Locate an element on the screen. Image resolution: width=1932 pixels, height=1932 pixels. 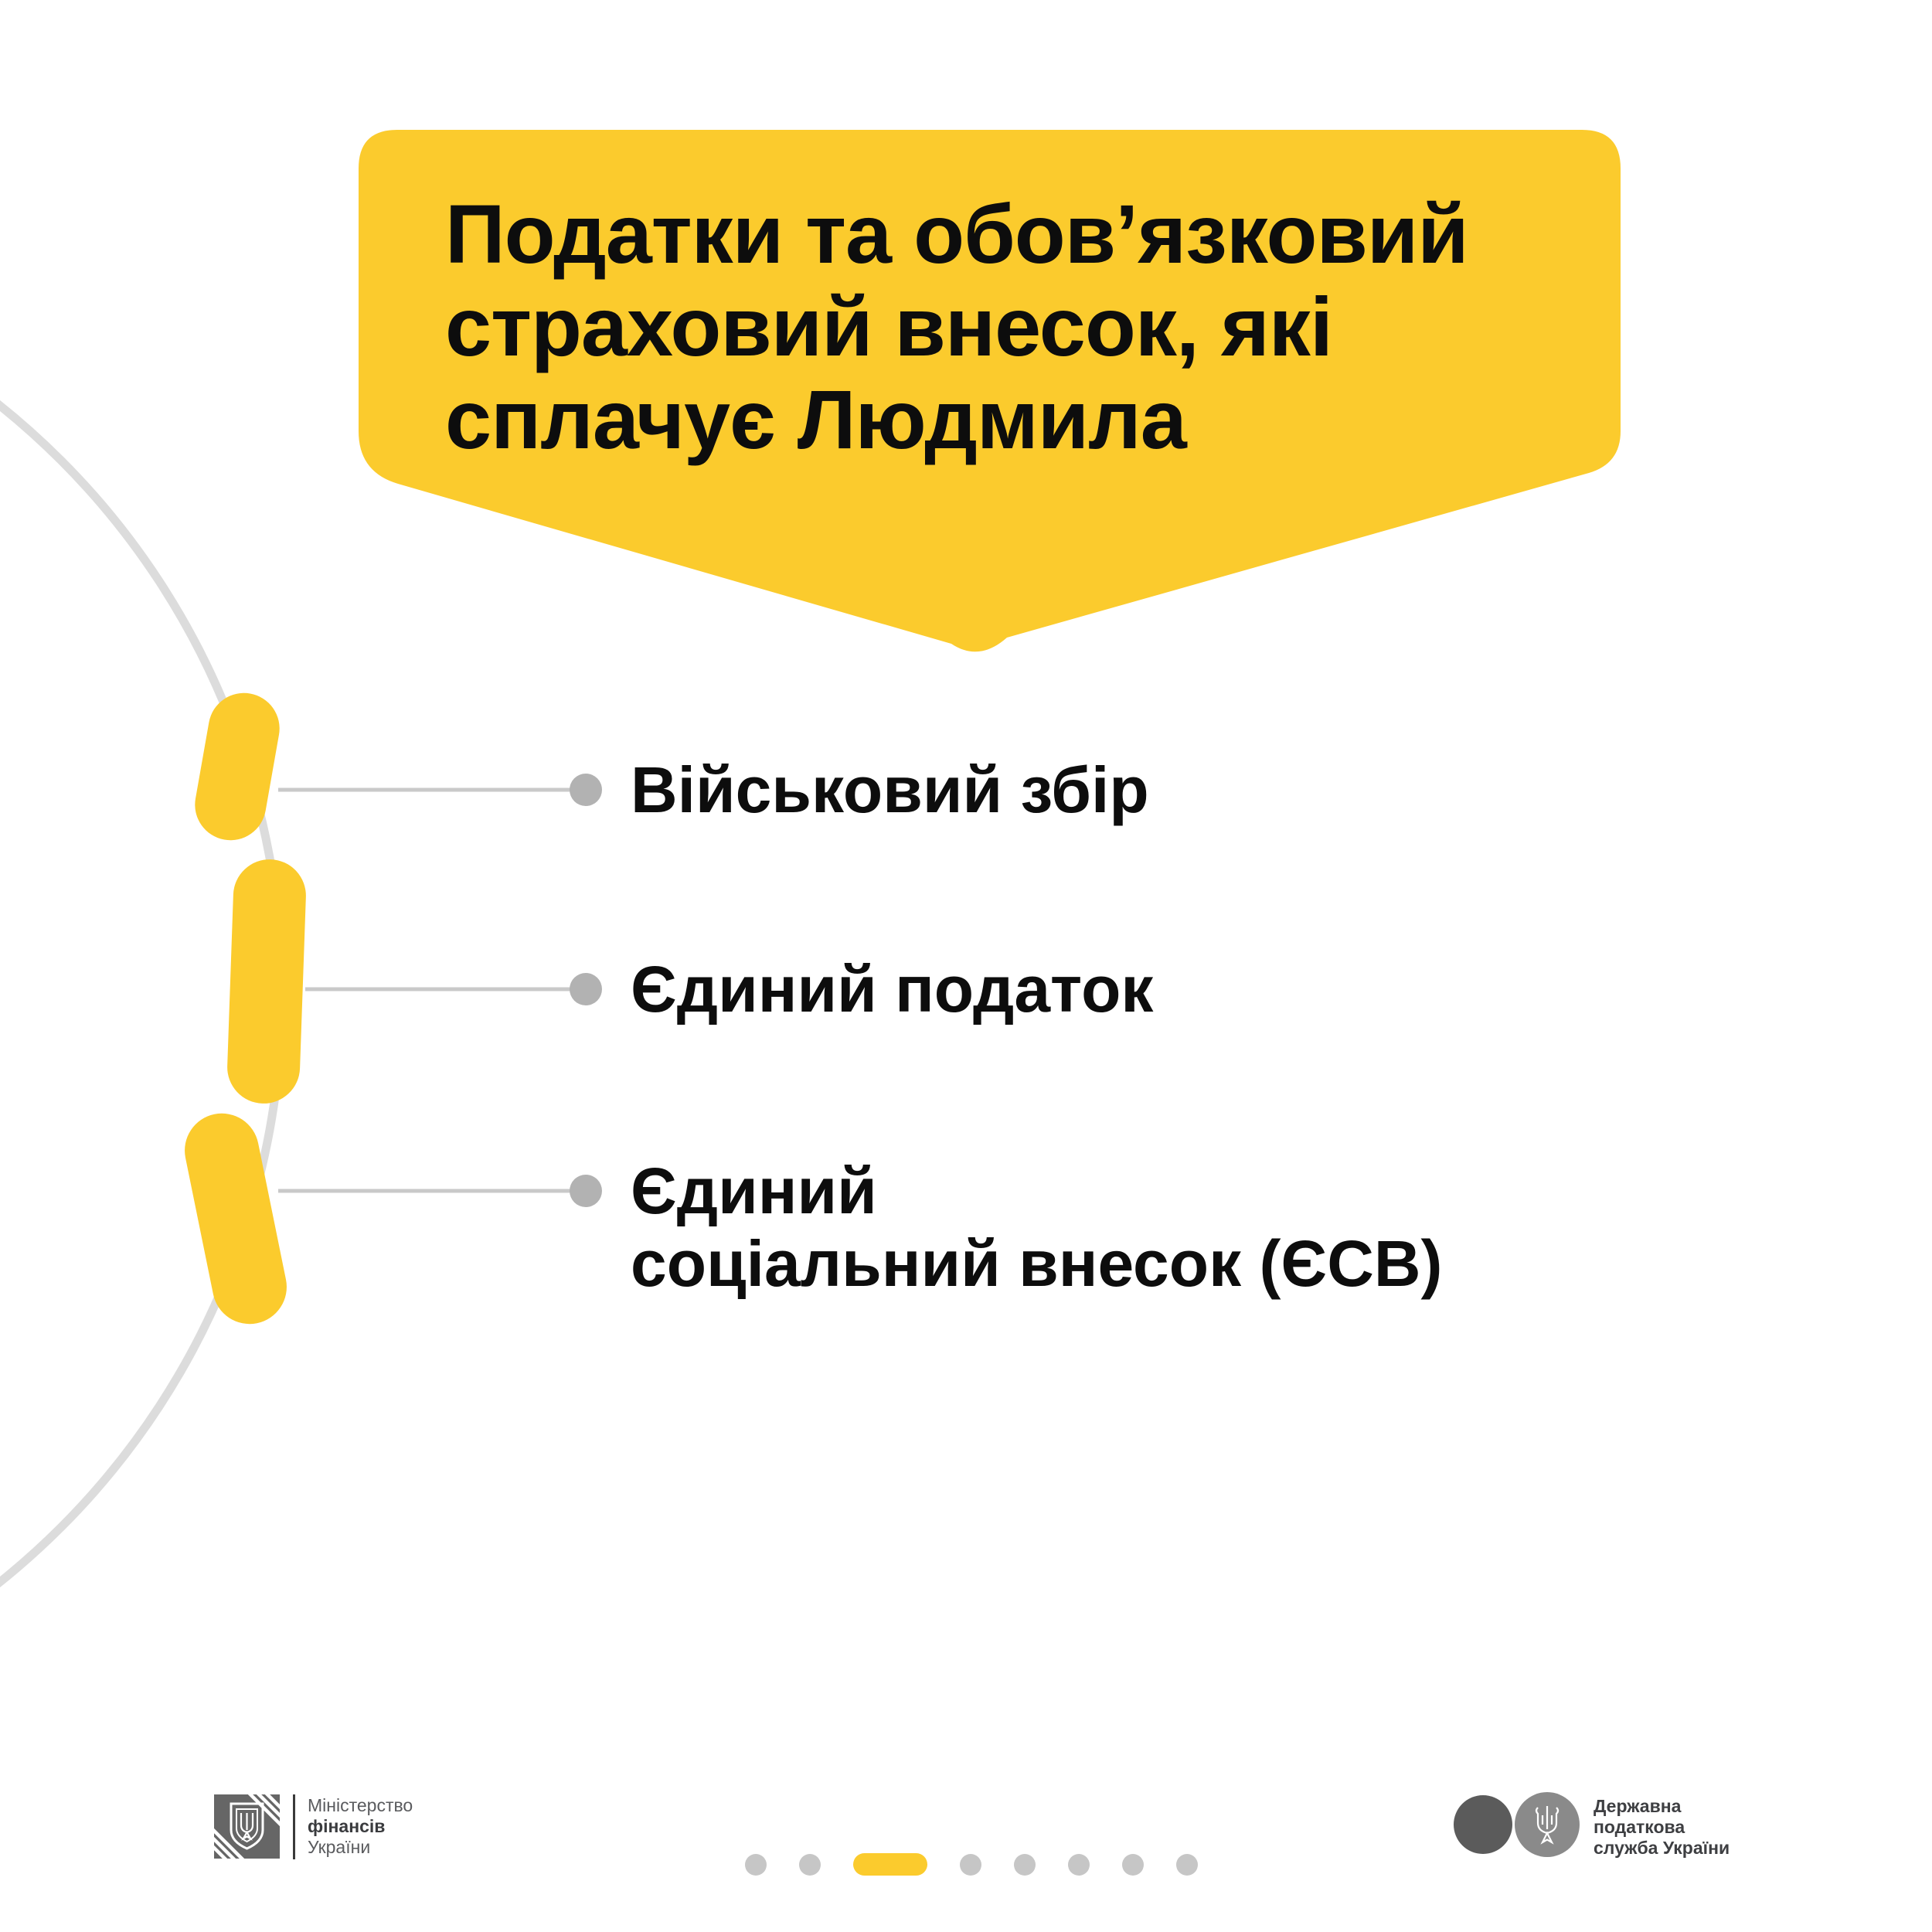
ministry-logo-text: Міністерство фінансів України is located at coordinates (360, 1827).